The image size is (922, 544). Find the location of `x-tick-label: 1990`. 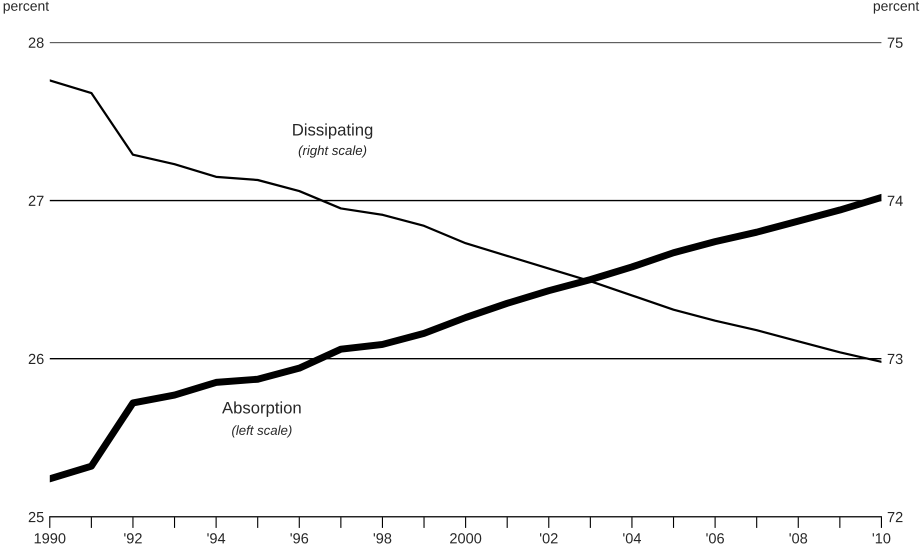

x-tick-label: 1990 is located at coordinates (50, 538).